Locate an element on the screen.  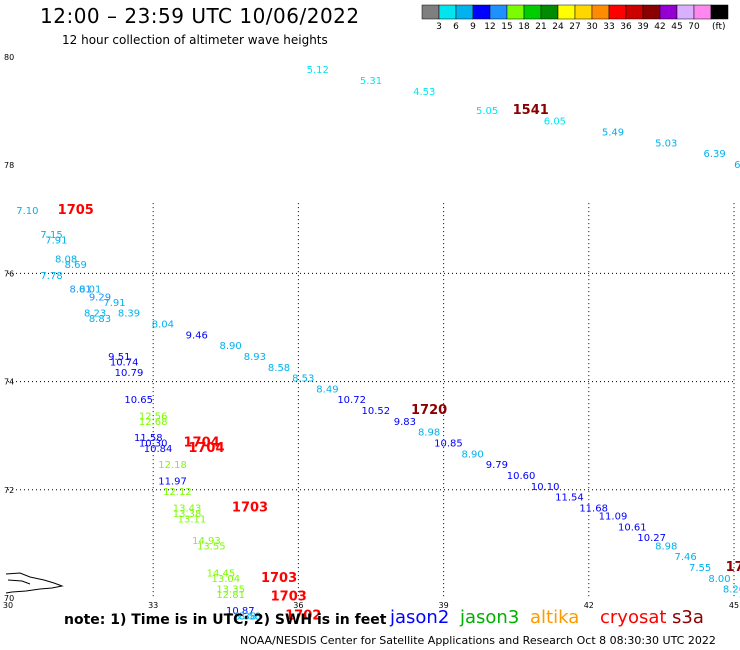
lon-tick-label: 33 is located at coordinates (153, 605).